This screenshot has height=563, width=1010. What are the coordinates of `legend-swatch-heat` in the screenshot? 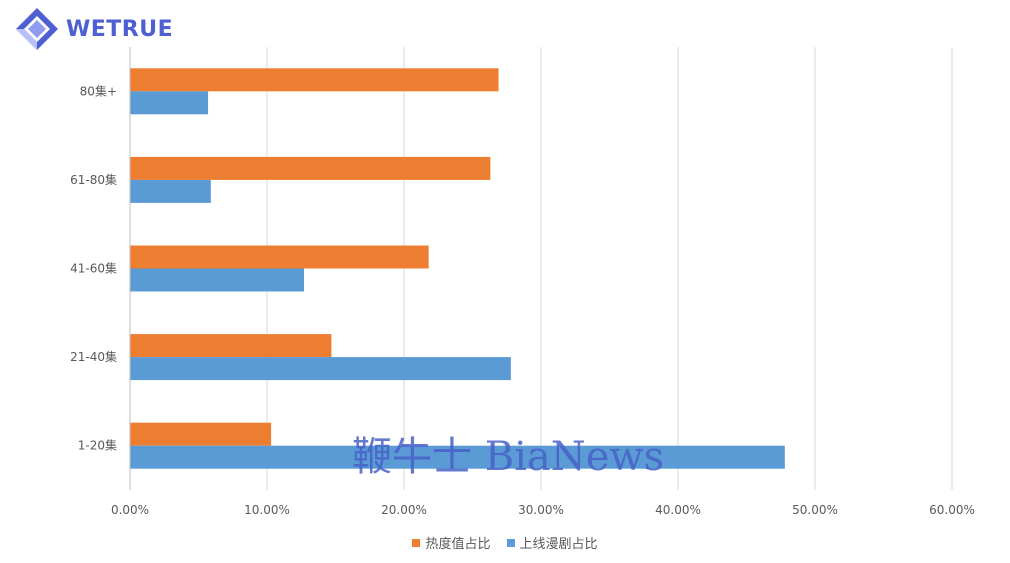 It's located at (416, 542).